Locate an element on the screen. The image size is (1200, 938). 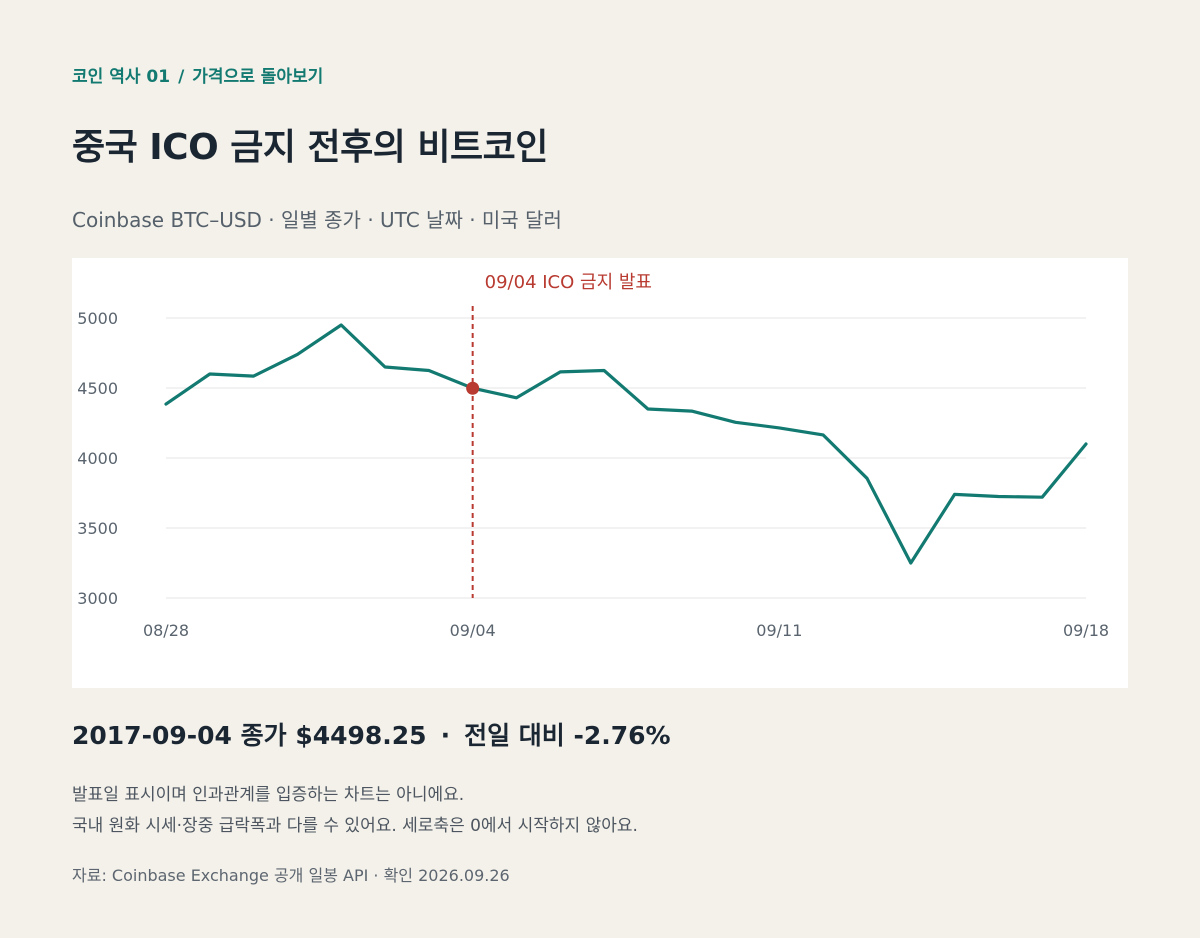
annotation-layer: 09/04 ICO 금지 발표 is located at coordinates (561, 435).